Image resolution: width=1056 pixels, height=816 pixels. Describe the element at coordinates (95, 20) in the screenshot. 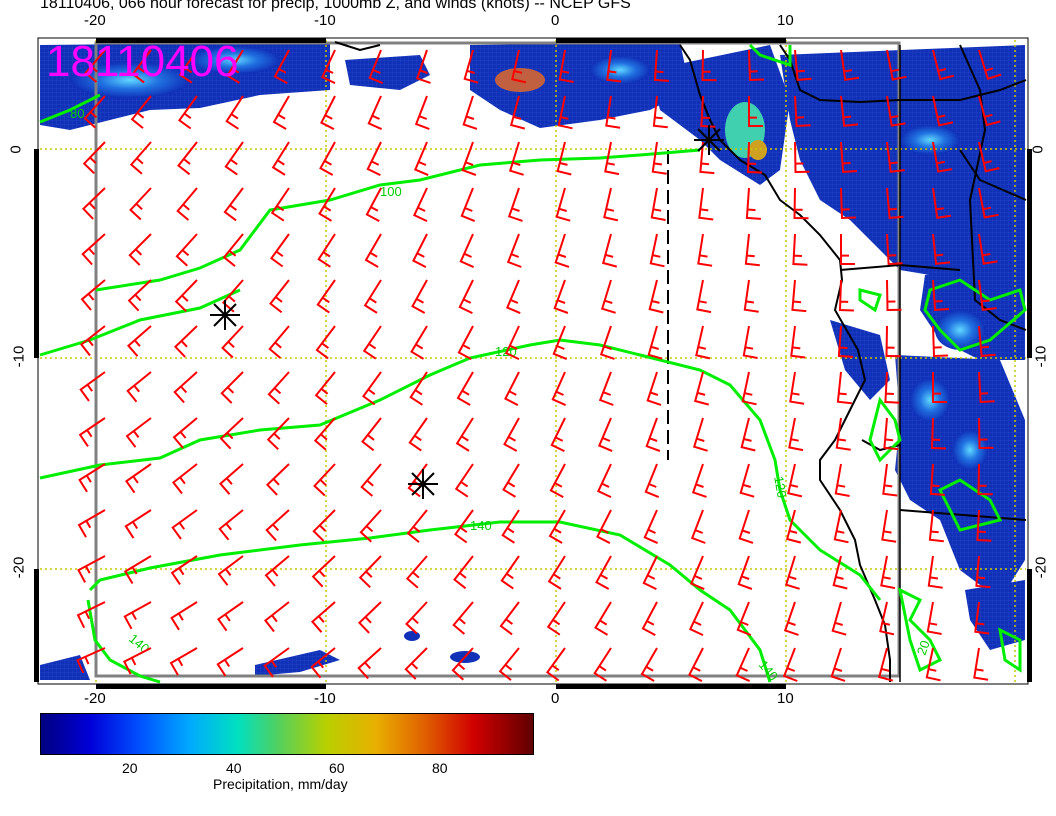

I see `top-lon-label: -20` at that location.